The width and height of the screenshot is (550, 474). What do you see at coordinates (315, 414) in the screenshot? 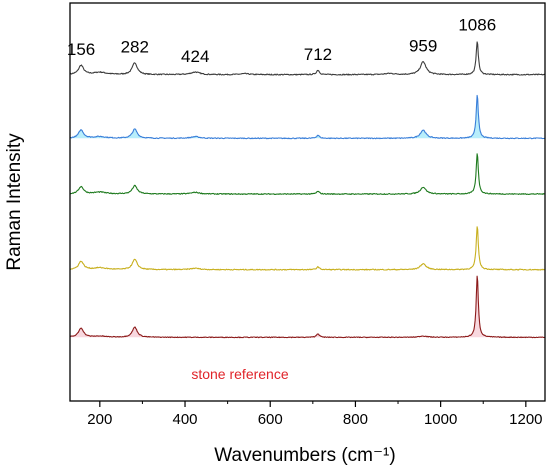
I see `x-axis-ticks: 200 400 600 800 1000 1200` at bounding box center [315, 414].